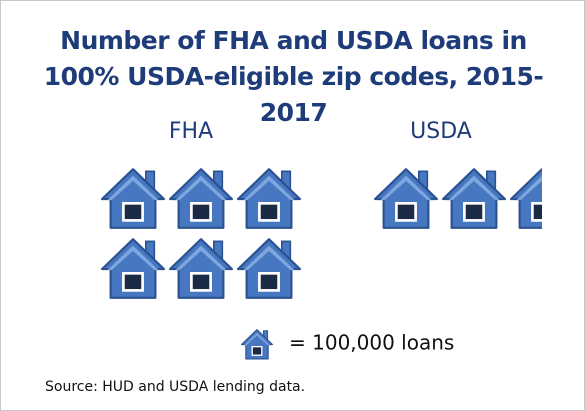  I want to click on category-label: USDA, so click(441, 131).